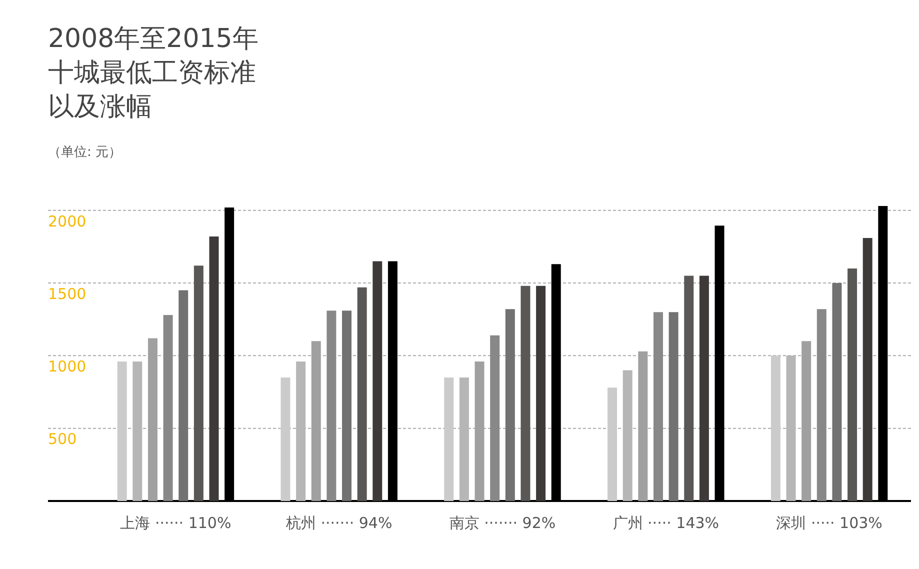 The width and height of the screenshot is (919, 569). Describe the element at coordinates (67, 221) in the screenshot. I see `y-tick-label: 2000` at that location.